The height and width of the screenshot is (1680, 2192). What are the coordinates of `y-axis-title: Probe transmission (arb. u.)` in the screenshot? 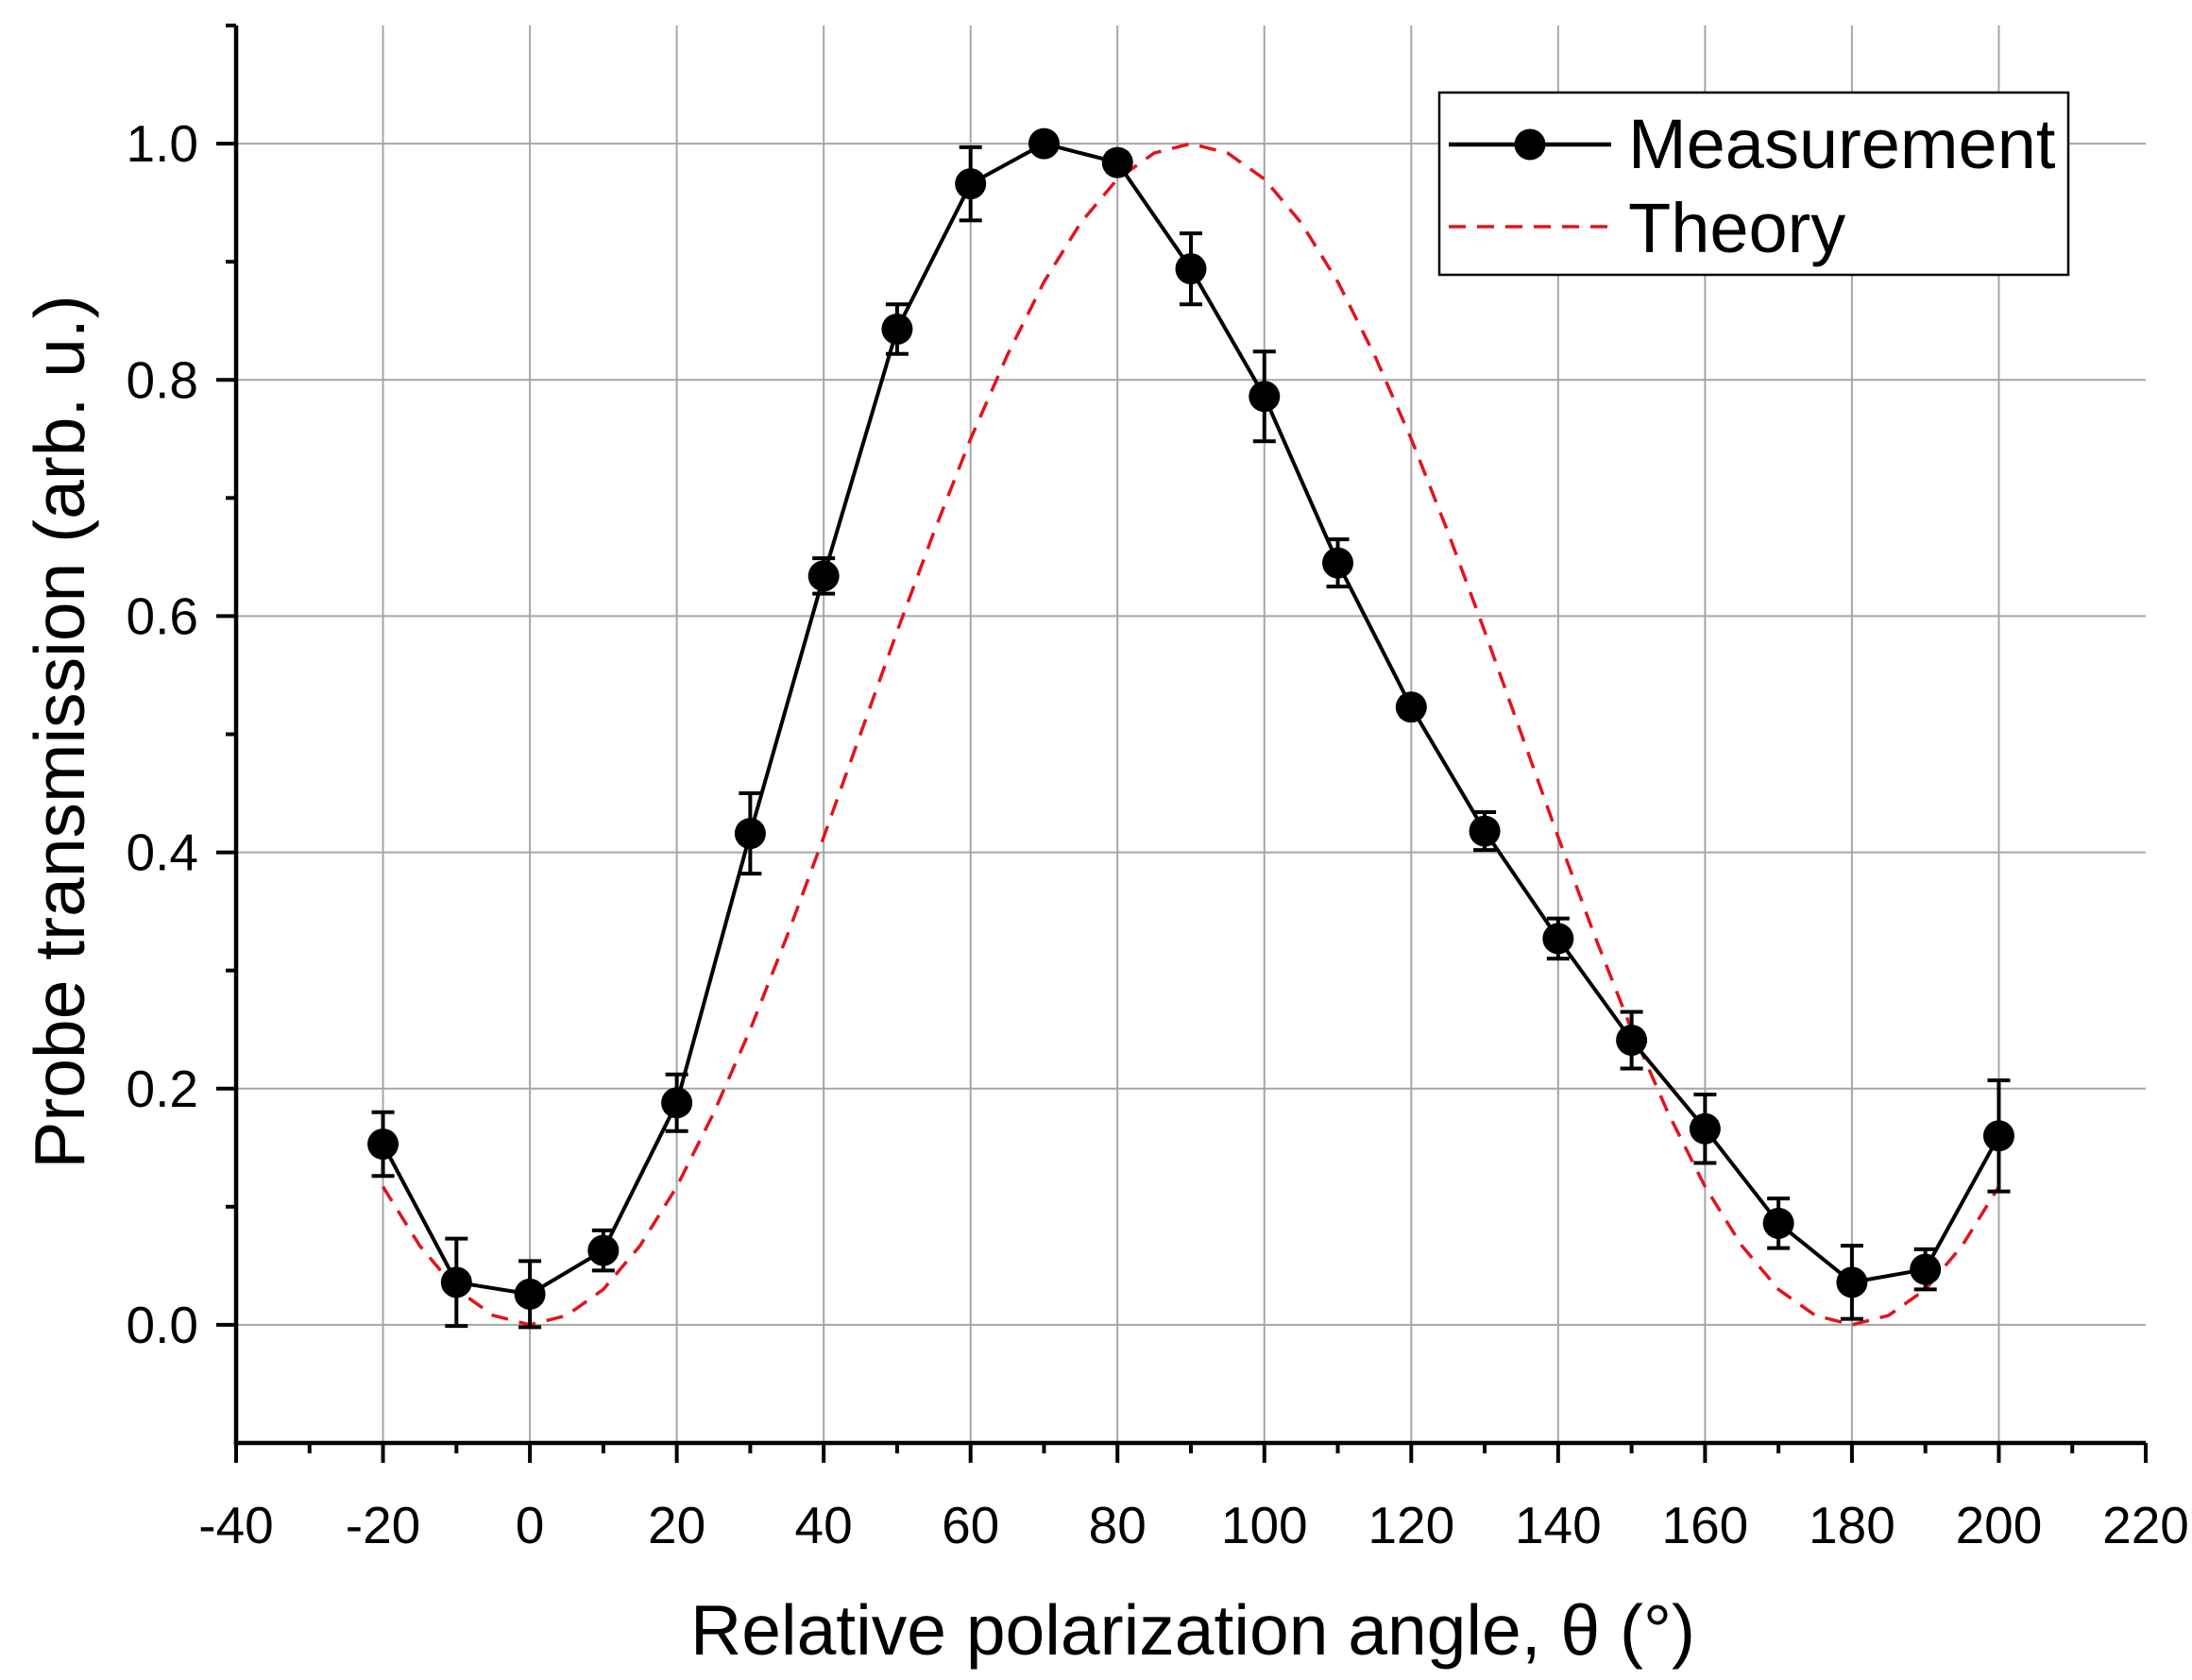 It's located at (59, 731).